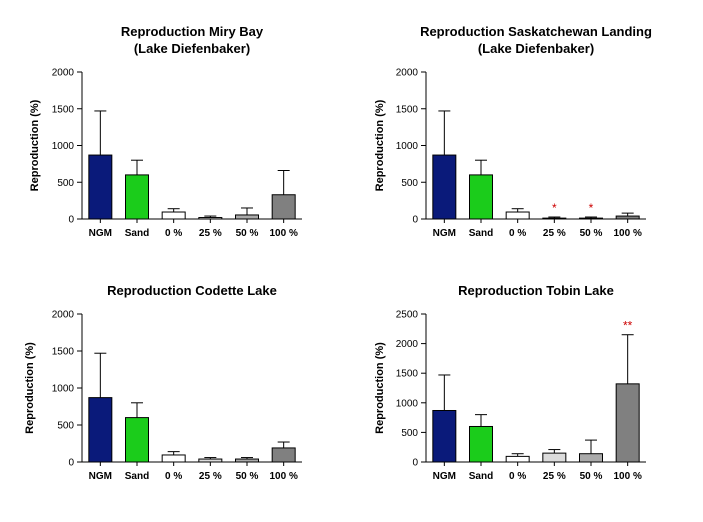 The image size is (703, 522). I want to click on chart-title-line: Reproduction Saskatchewan Landing, so click(536, 31).